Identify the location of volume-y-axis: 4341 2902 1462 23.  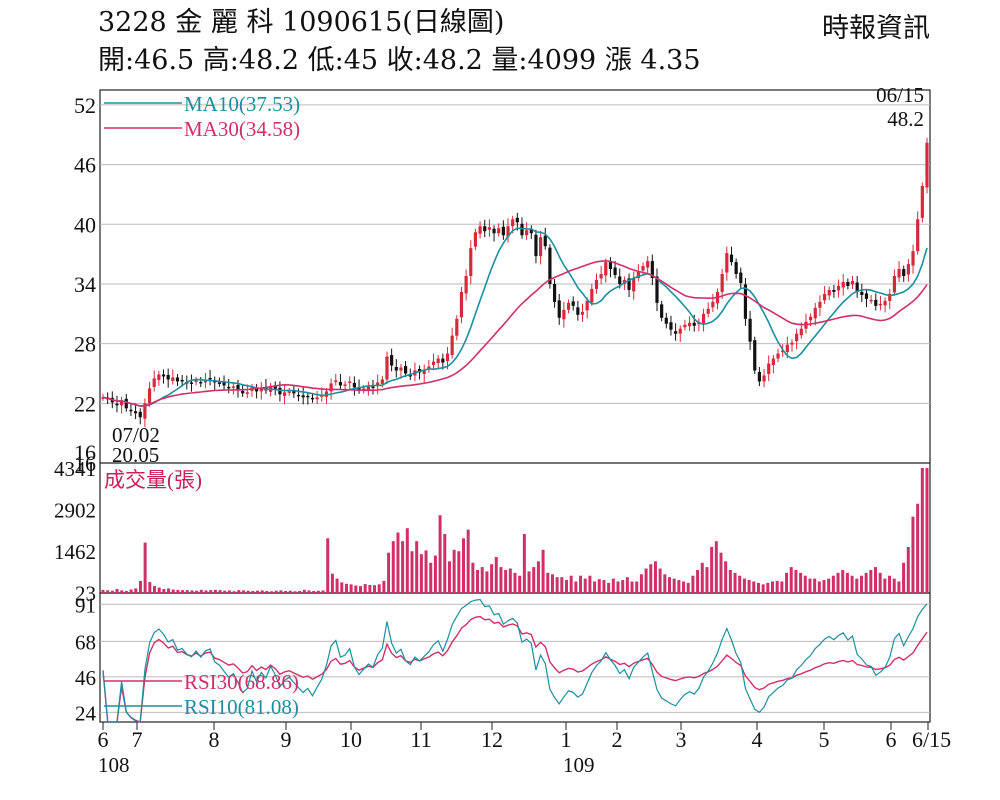
(75, 531).